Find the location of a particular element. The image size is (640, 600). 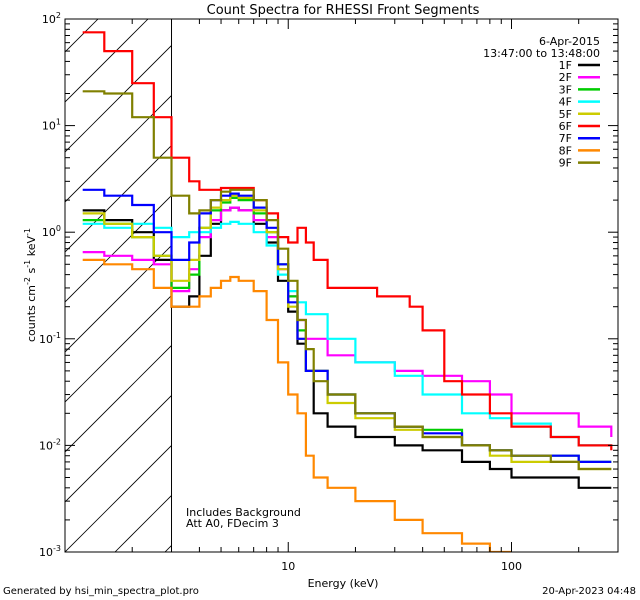

annotation-attenuator: Att A0, FDecim 3 is located at coordinates (232, 523).